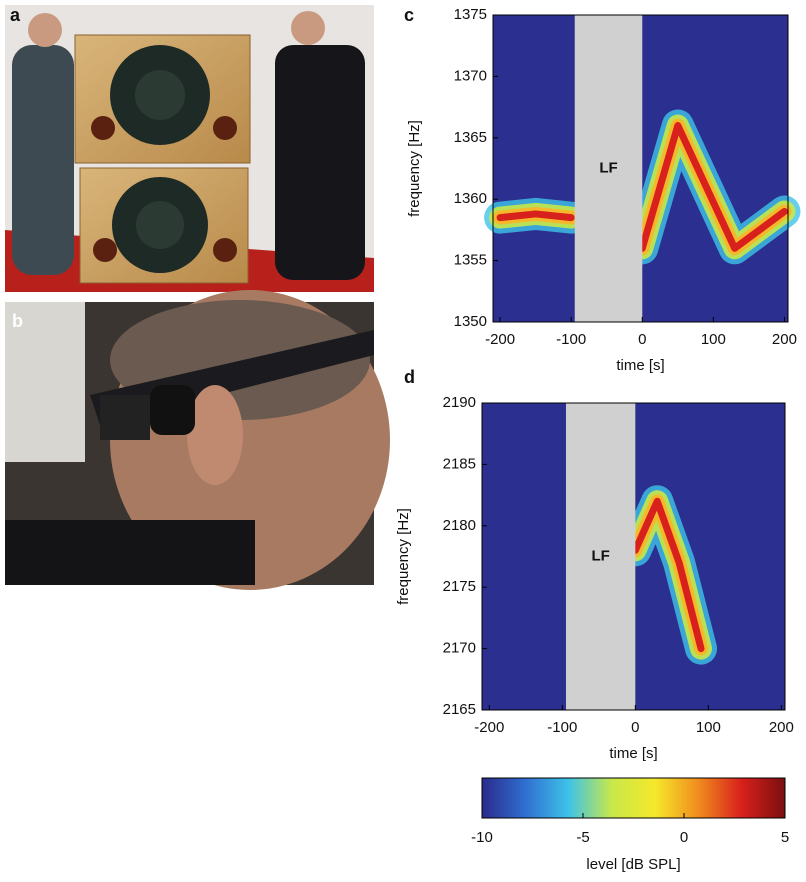 This screenshot has height=882, width=806. I want to click on y-tick-label: 1360, so click(470, 198).